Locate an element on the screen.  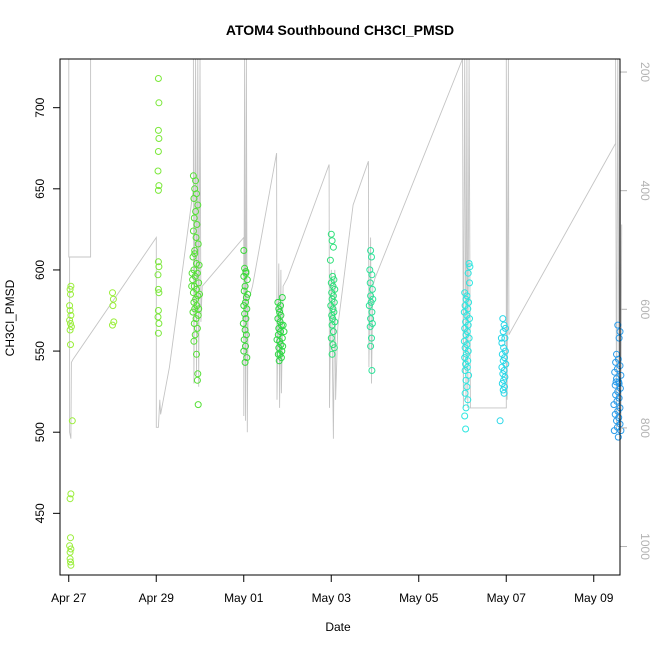
x-tick-label: Apr 29 is located at coordinates (157, 598).